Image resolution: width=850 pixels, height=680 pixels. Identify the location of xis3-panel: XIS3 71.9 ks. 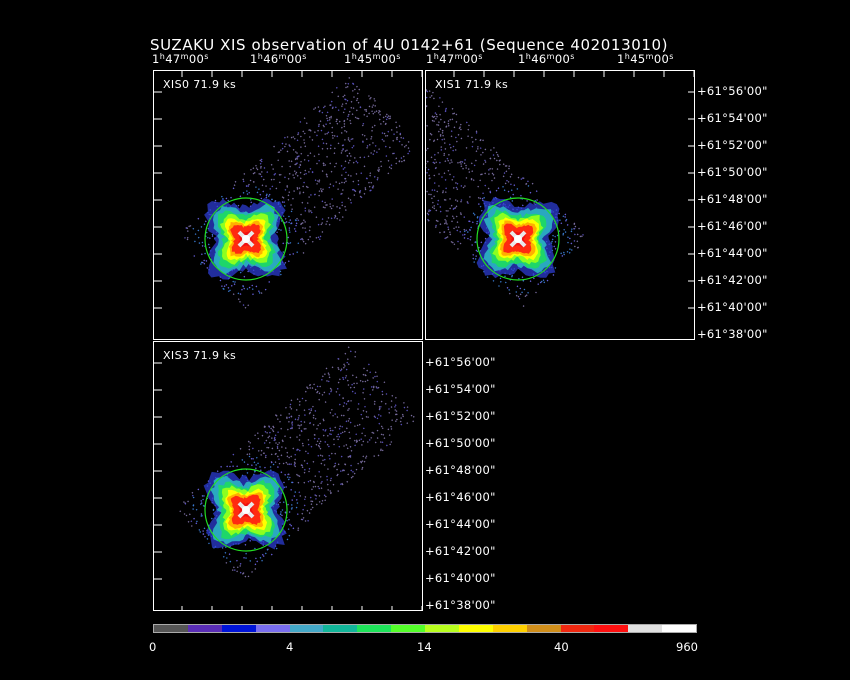
(288, 476).